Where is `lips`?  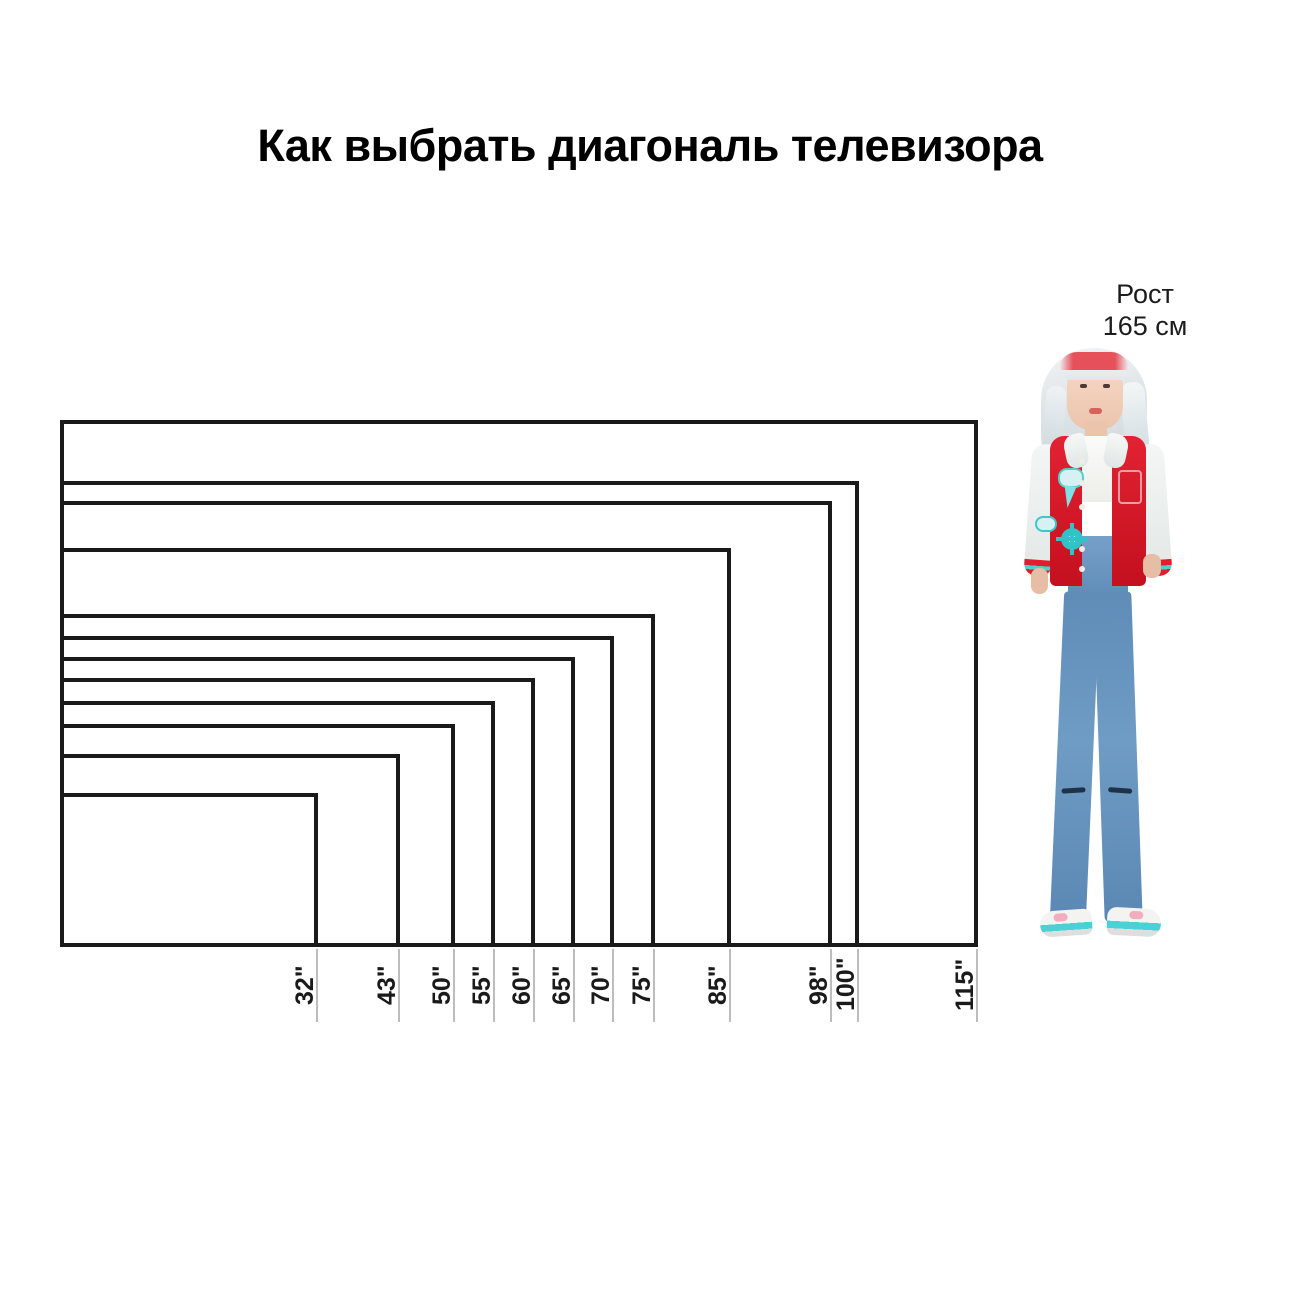
lips is located at coordinates (1095, 411).